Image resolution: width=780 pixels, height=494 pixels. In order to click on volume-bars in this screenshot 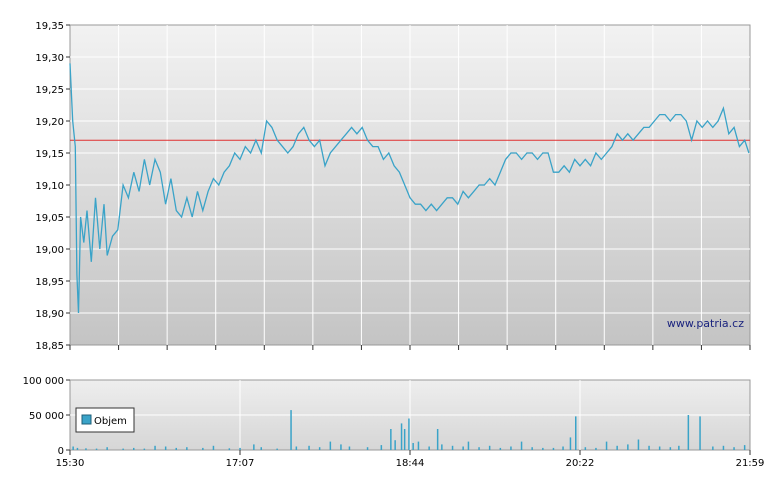, I will do `click(409, 430)`.